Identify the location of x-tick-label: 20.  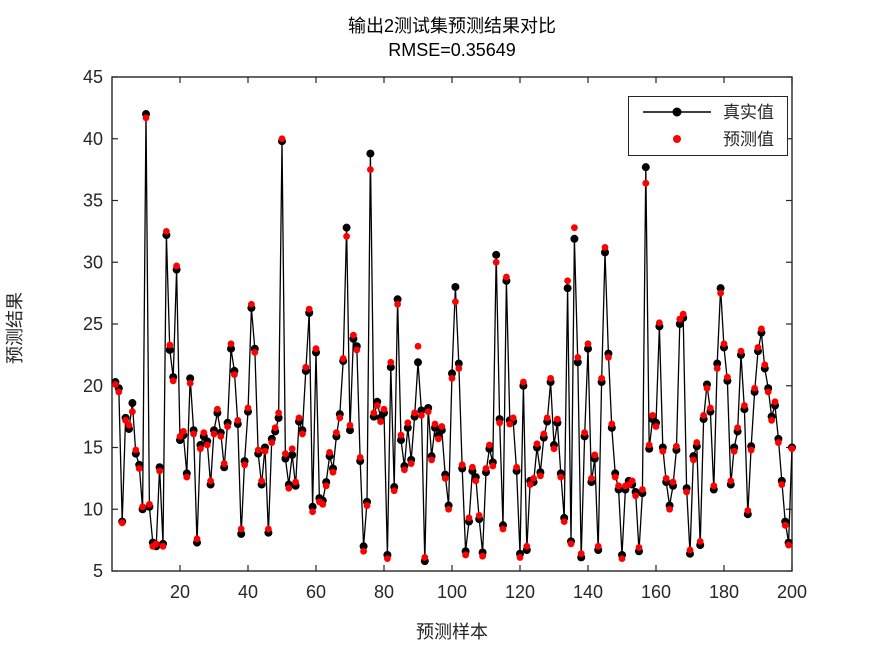
(180, 592).